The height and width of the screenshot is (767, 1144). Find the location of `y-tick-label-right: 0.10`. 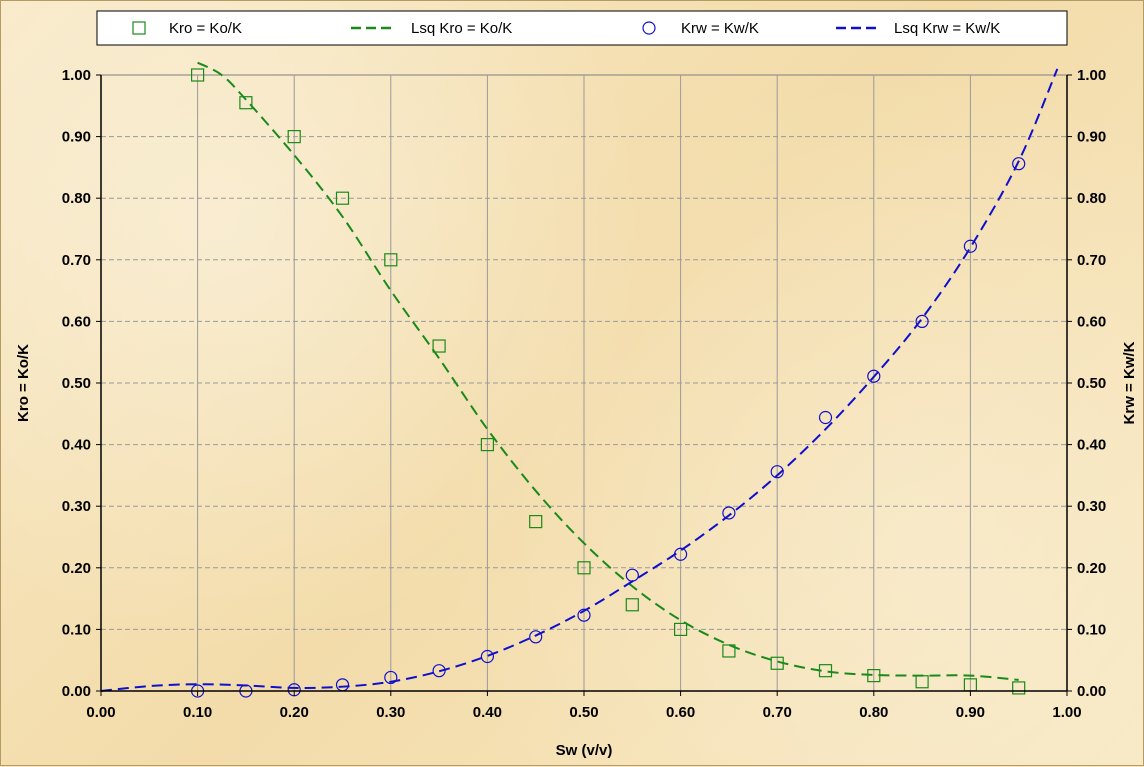

y-tick-label-right: 0.10 is located at coordinates (1091, 629).